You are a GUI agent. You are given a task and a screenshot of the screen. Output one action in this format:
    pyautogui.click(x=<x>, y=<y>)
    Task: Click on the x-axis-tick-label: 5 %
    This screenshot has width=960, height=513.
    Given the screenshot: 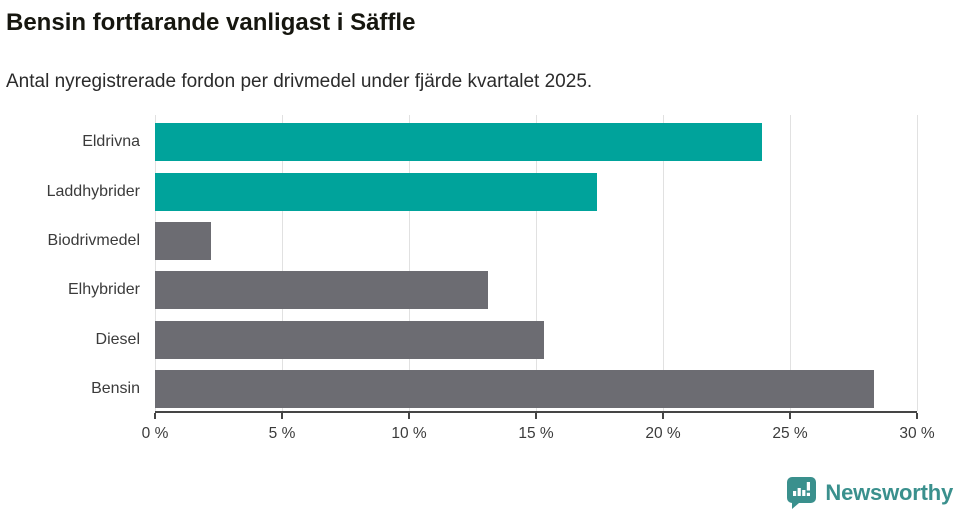 What is the action you would take?
    pyautogui.click(x=282, y=433)
    